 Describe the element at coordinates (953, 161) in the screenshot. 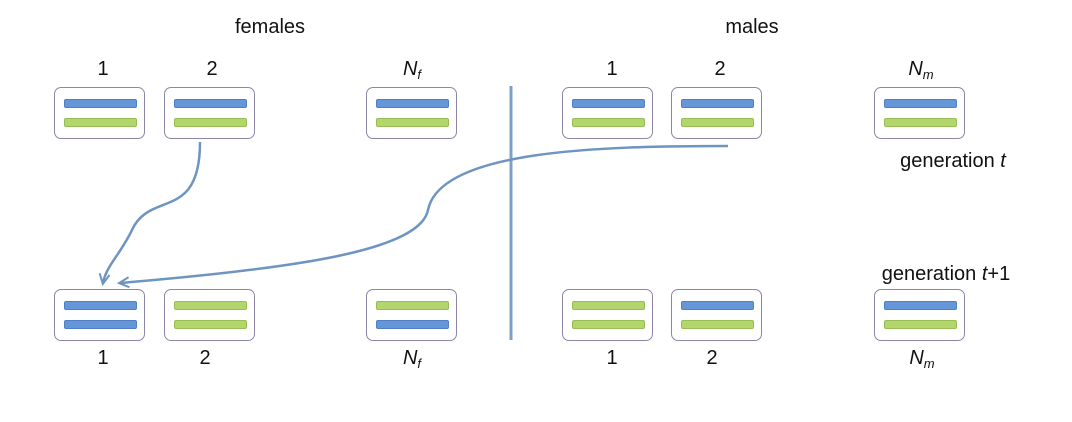

I see `generation-t-label: generation t` at that location.